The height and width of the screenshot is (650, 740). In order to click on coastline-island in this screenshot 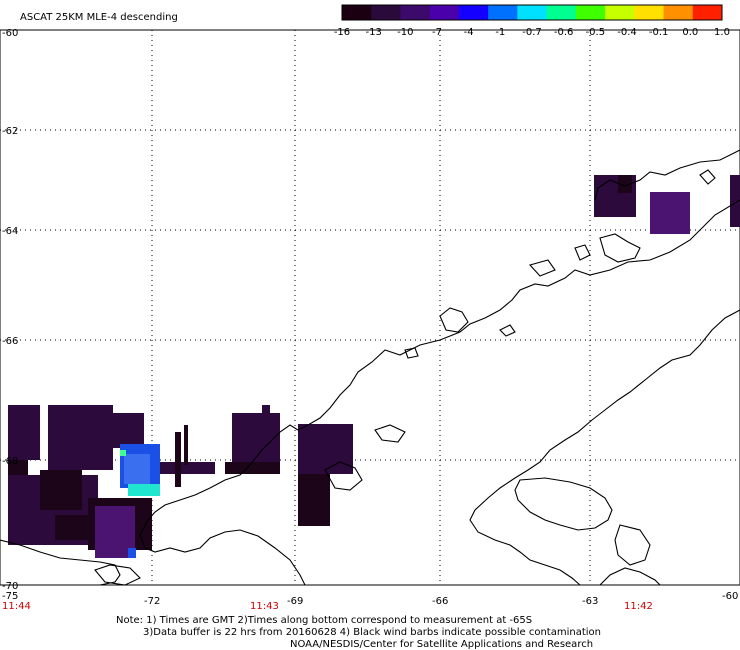, I will do `click(632, 545)`.